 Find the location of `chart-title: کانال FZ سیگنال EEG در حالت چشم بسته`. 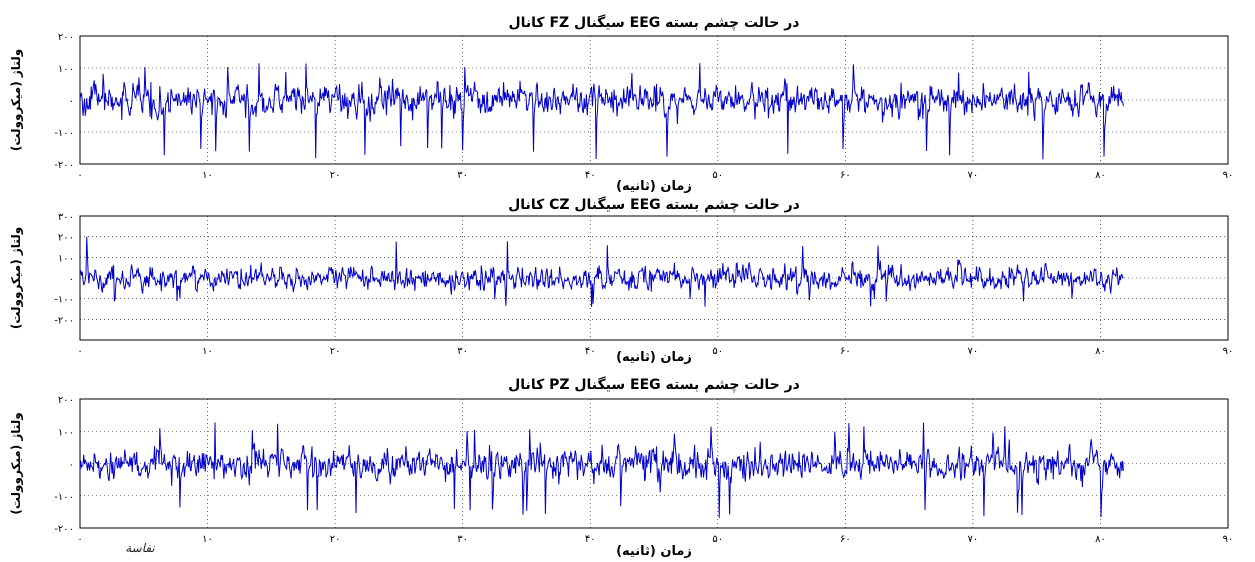

chart-title: کانال FZ سیگنال EEG در حالت چشم بسته is located at coordinates (654, 22).